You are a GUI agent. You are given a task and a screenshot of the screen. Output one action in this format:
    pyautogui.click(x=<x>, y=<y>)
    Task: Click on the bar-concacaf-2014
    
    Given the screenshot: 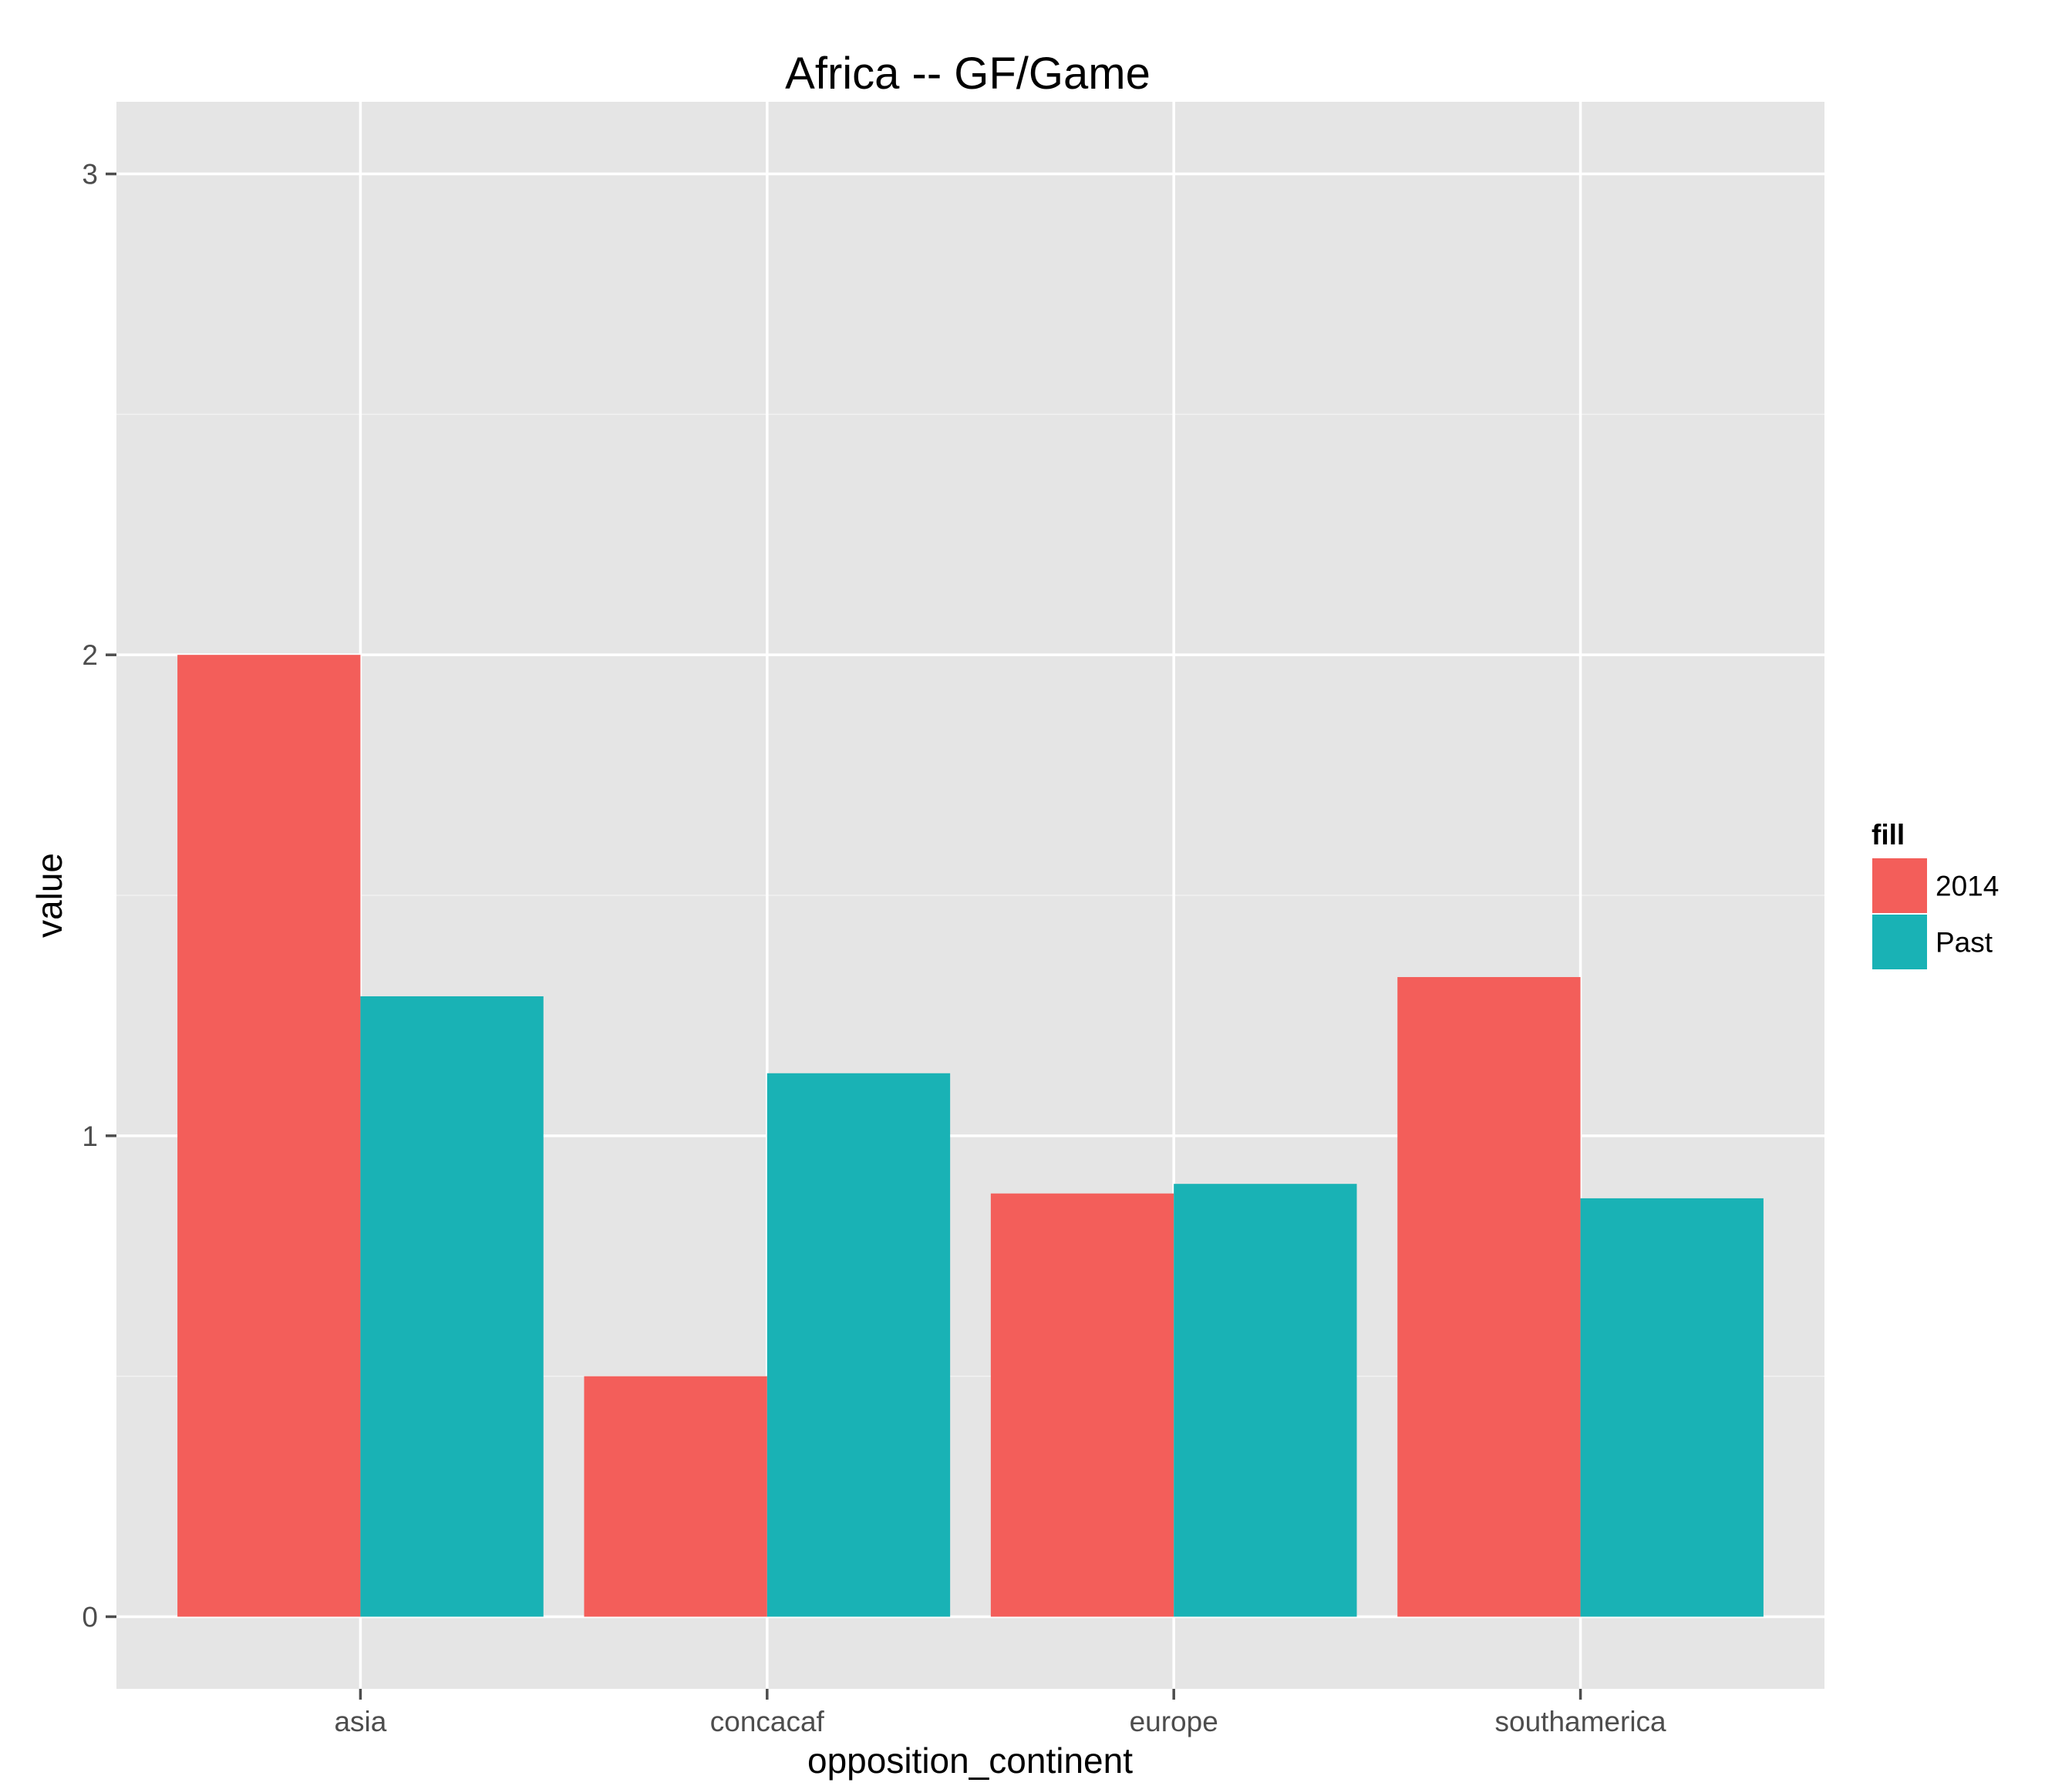 What is the action you would take?
    pyautogui.click(x=675, y=1496)
    